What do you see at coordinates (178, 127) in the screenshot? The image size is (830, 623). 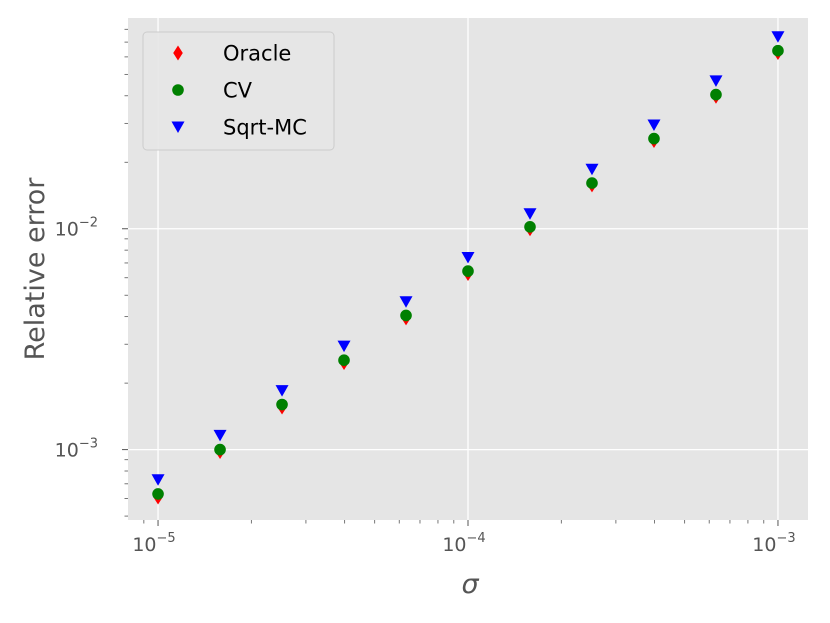 I see `legend-marker-sqrt-mc` at bounding box center [178, 127].